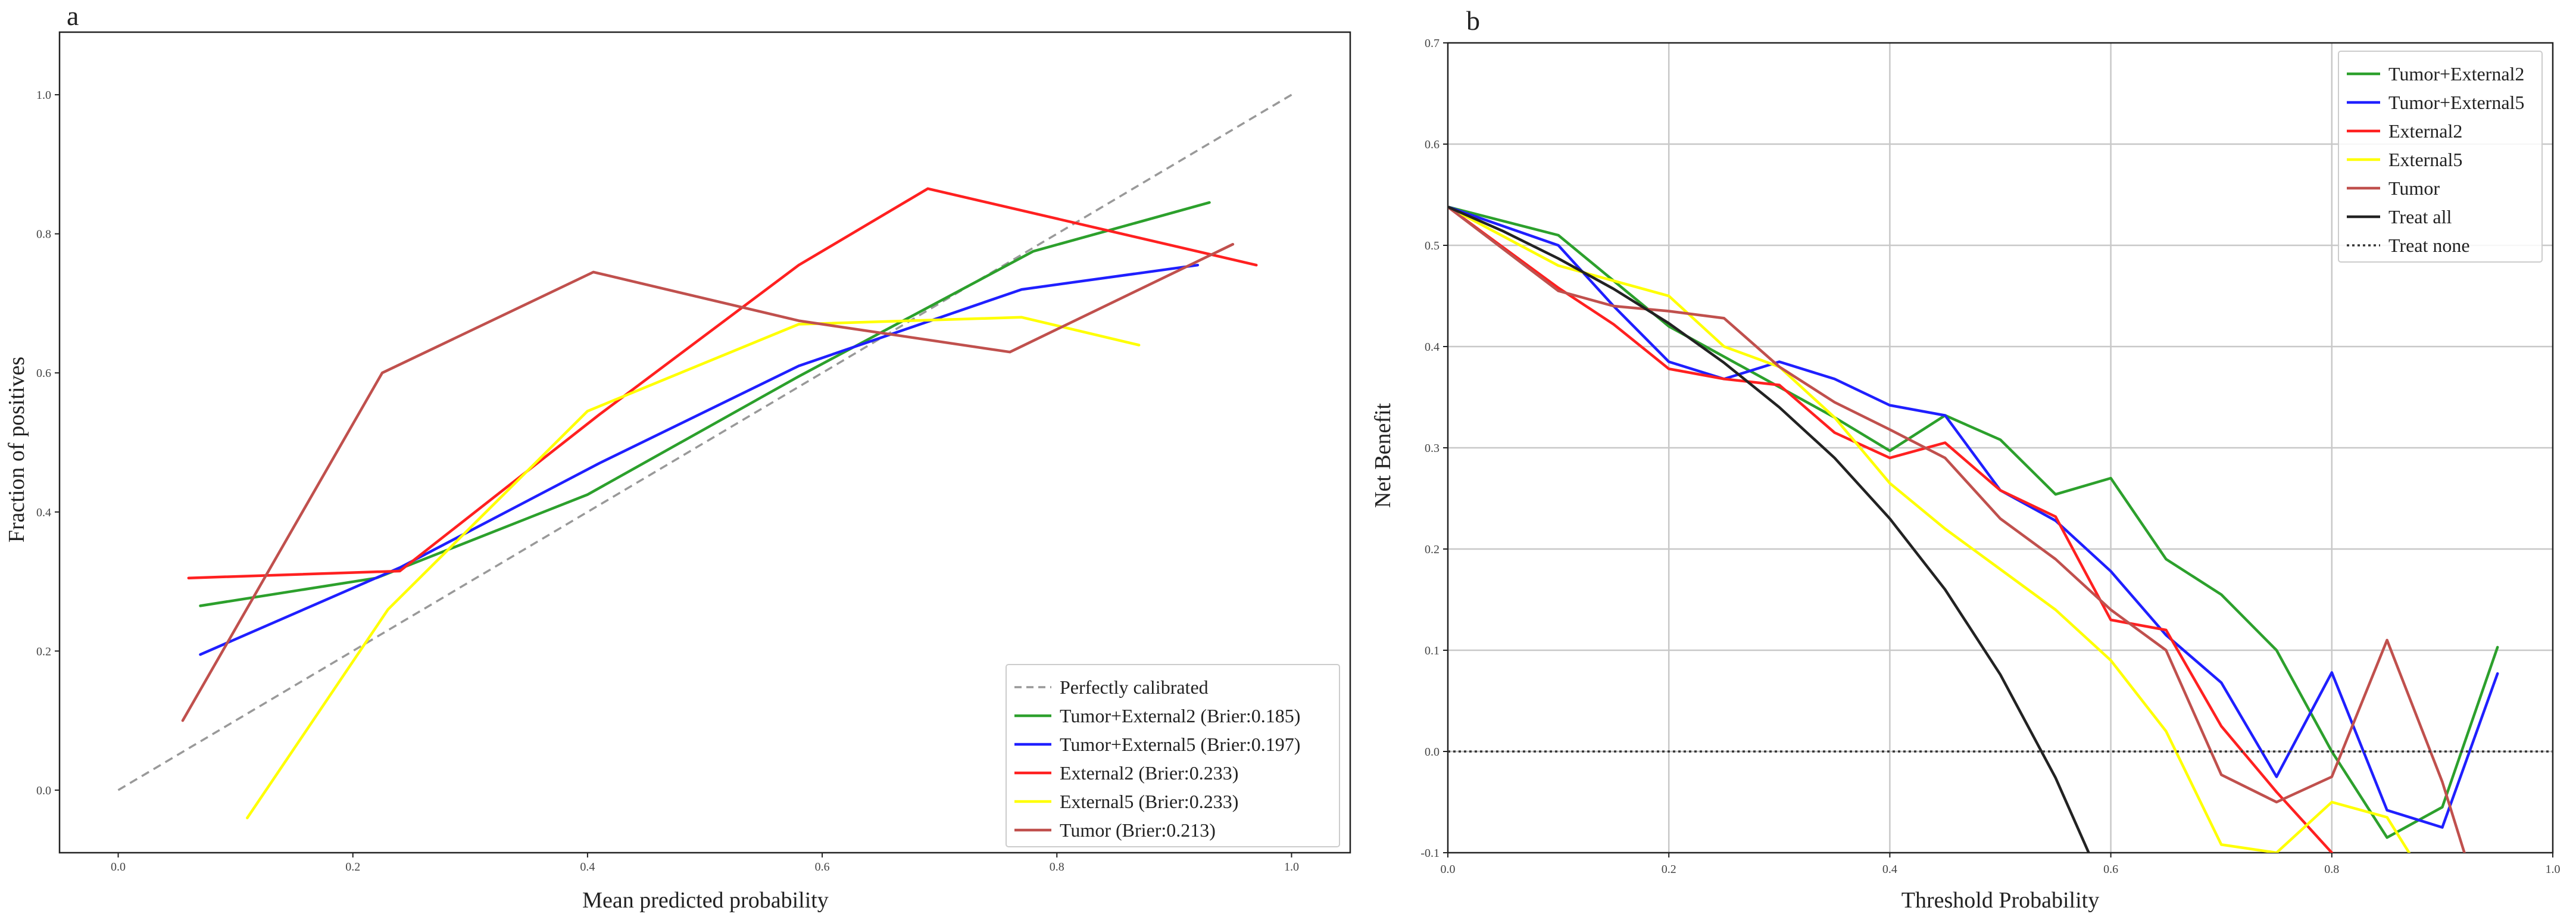 The image size is (2576, 920). What do you see at coordinates (1432, 245) in the screenshot?
I see `y-tick-label: 0.5` at bounding box center [1432, 245].